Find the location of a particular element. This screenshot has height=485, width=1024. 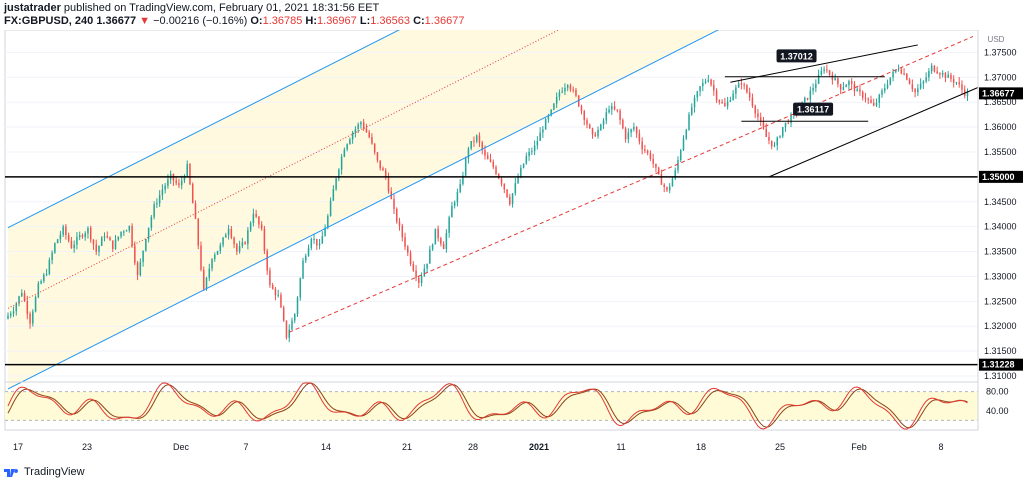

close-label: C: is located at coordinates (419, 21).